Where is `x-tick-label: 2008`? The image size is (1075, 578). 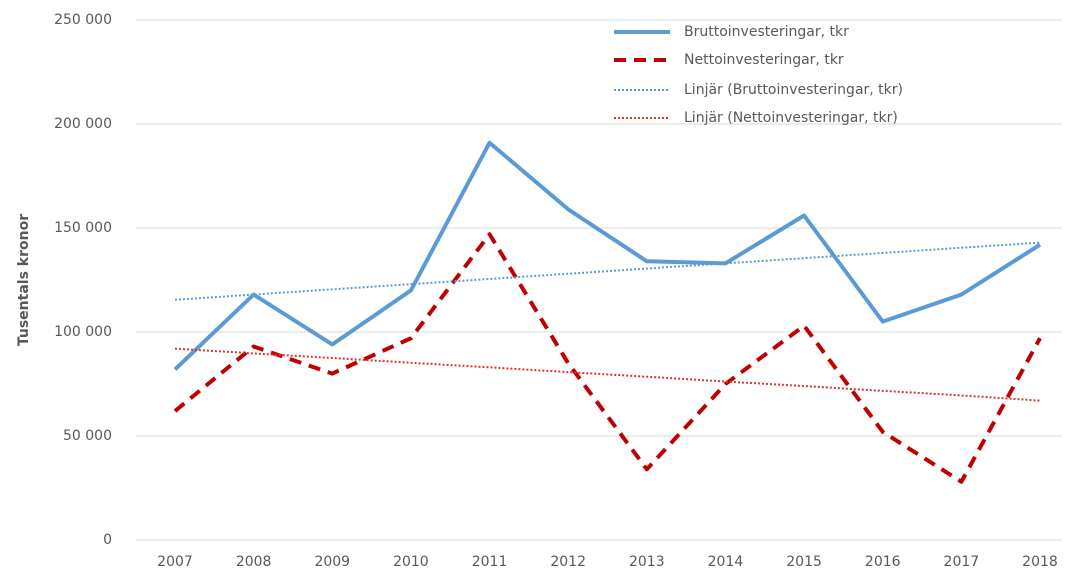
x-tick-label: 2008 is located at coordinates (254, 562).